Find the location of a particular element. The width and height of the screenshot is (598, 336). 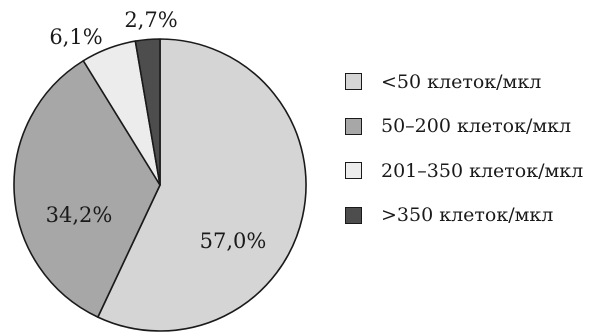

legend-item-lt50: <50 клеток/мкл is located at coordinates (470, 81).